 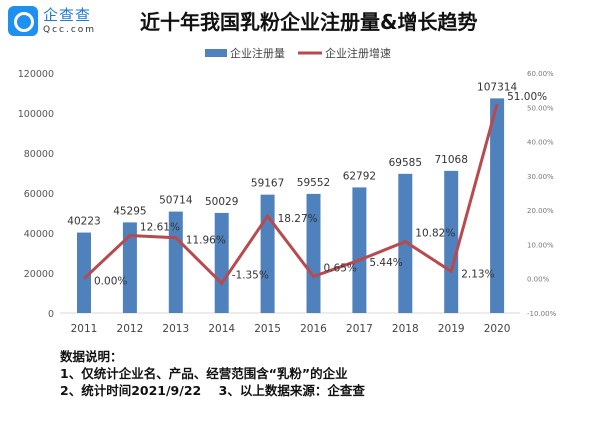 What do you see at coordinates (129, 211) in the screenshot?
I see `bar-label: 45295` at bounding box center [129, 211].